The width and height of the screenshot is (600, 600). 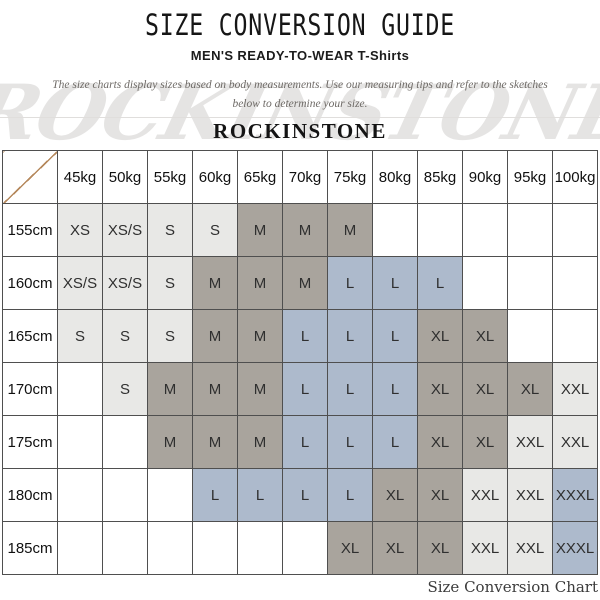 What do you see at coordinates (300, 442) in the screenshot?
I see `table-row: 175cm M M M L L L XL XL XXL XXL` at bounding box center [300, 442].